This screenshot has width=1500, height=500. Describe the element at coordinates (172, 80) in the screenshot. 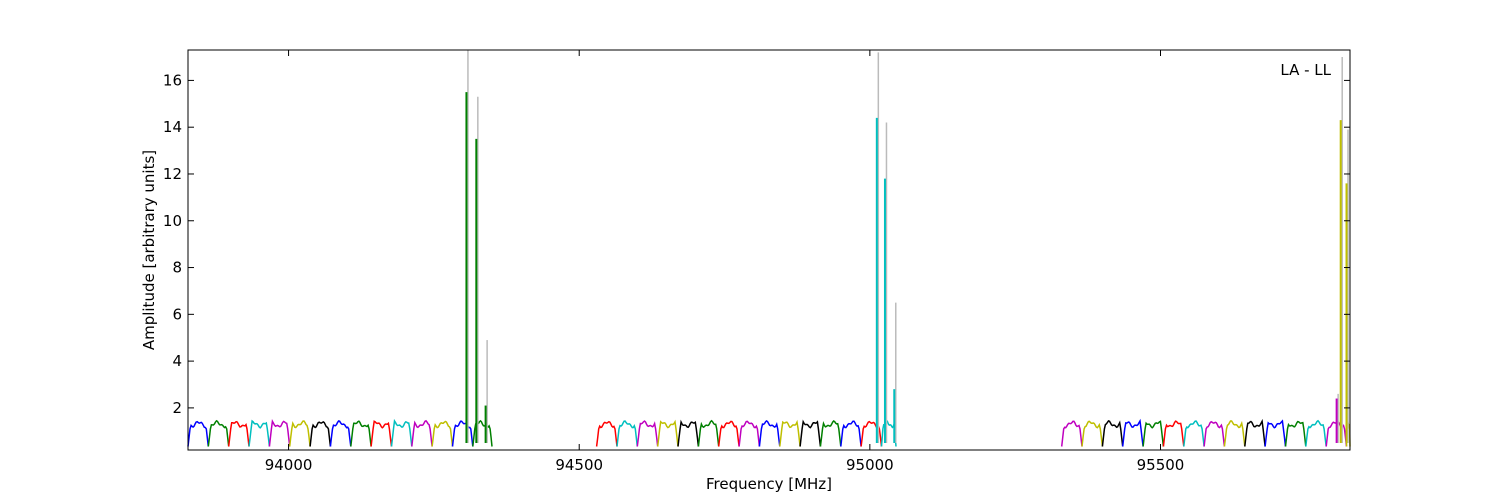

I see `y-tick-label: 16` at that location.